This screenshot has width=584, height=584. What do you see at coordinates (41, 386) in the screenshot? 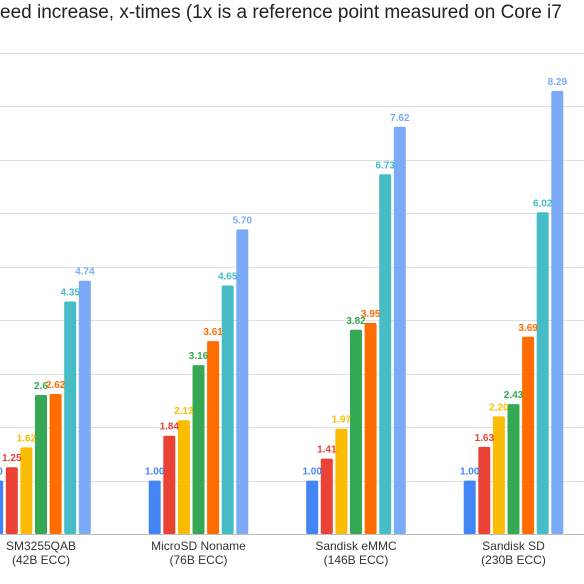
I see `data-label: 2.6` at bounding box center [41, 386].